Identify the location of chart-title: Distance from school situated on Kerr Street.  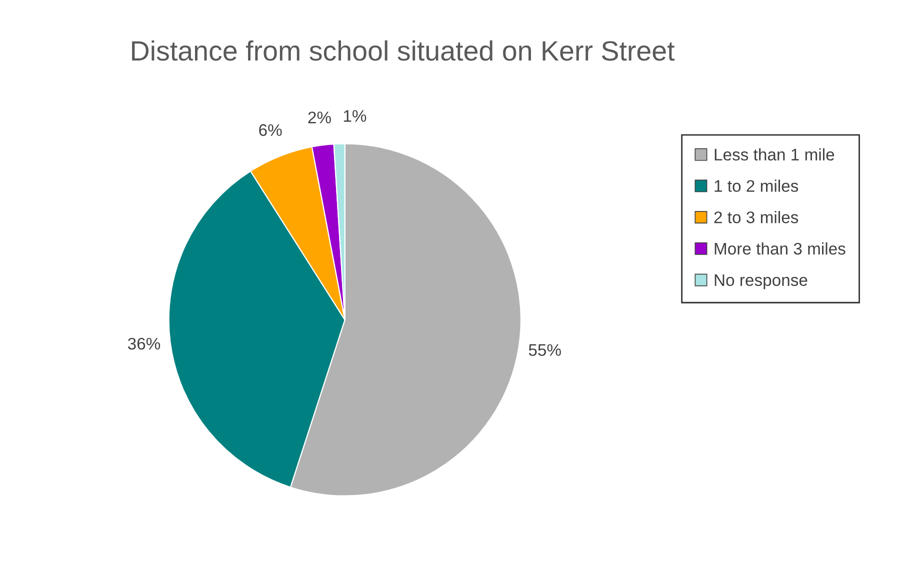
(403, 50).